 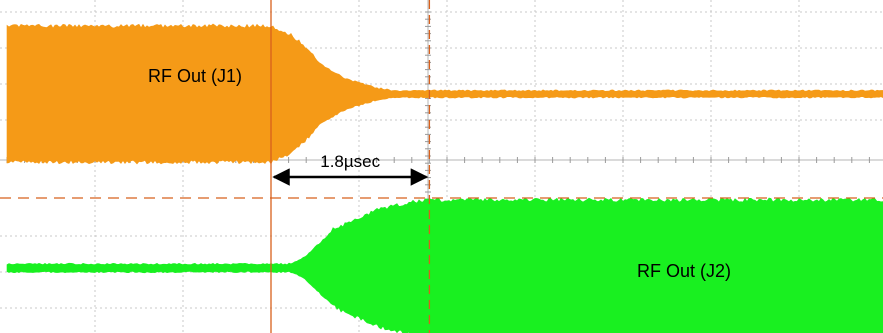 I want to click on series-label-j2: RF Out (J2), so click(x=684, y=271).